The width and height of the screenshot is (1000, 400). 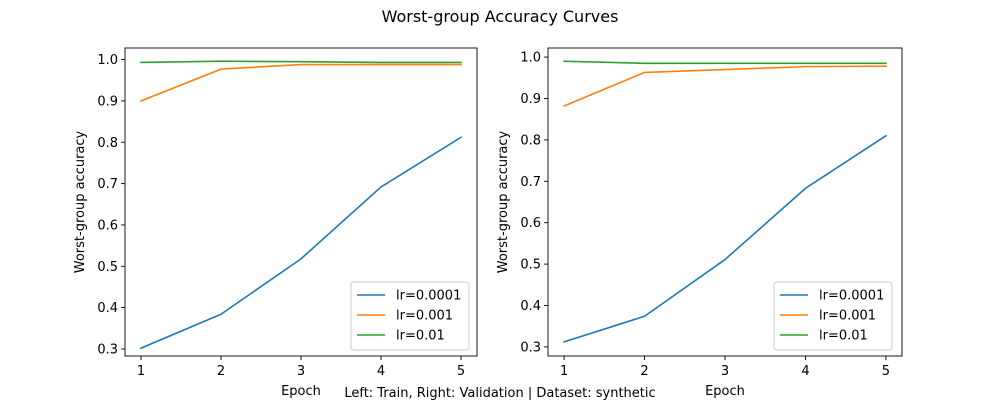 What do you see at coordinates (500, 16) in the screenshot?
I see `figure-title: Worst-group Accuracy Curves` at bounding box center [500, 16].